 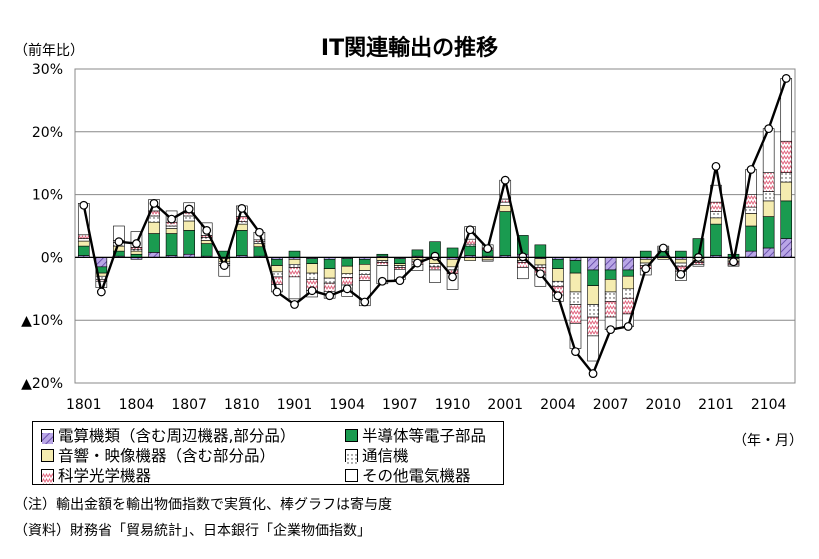 I want to click on legend-item-av: 音響・映像機器（含む部分品）, so click(x=158, y=455).